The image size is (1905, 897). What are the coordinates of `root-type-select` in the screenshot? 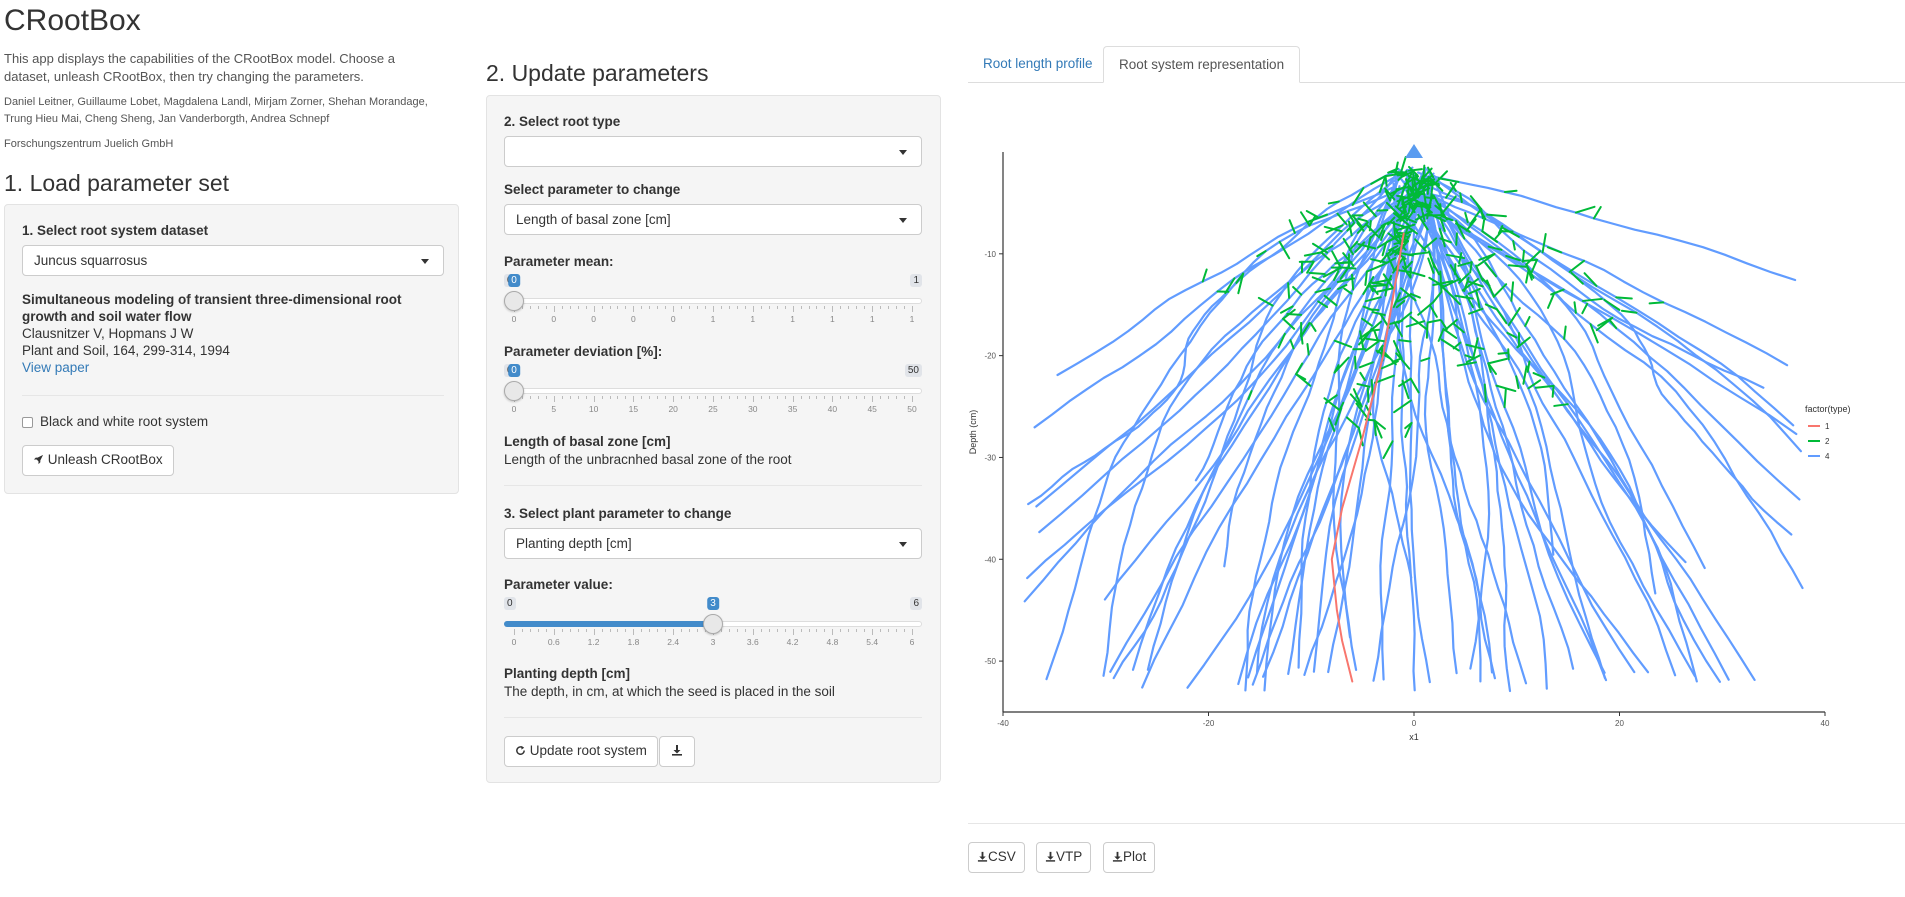 It's located at (713, 151).